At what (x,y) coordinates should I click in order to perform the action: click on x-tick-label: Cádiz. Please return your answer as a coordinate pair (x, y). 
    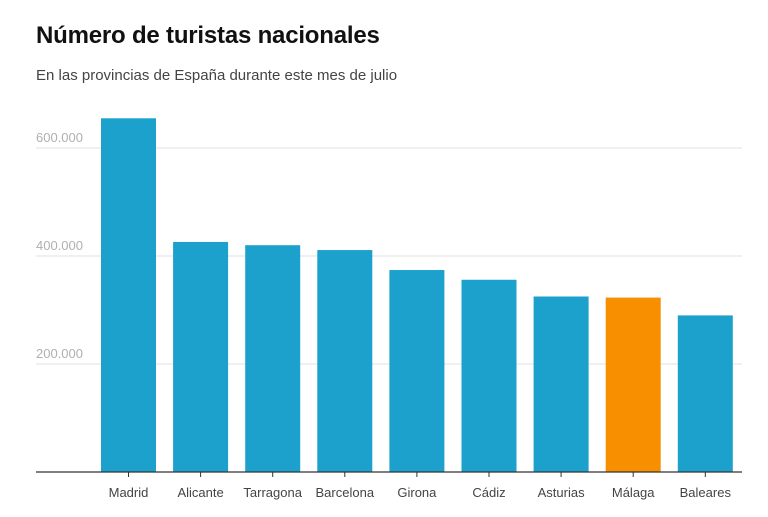
    Looking at the image, I should click on (488, 492).